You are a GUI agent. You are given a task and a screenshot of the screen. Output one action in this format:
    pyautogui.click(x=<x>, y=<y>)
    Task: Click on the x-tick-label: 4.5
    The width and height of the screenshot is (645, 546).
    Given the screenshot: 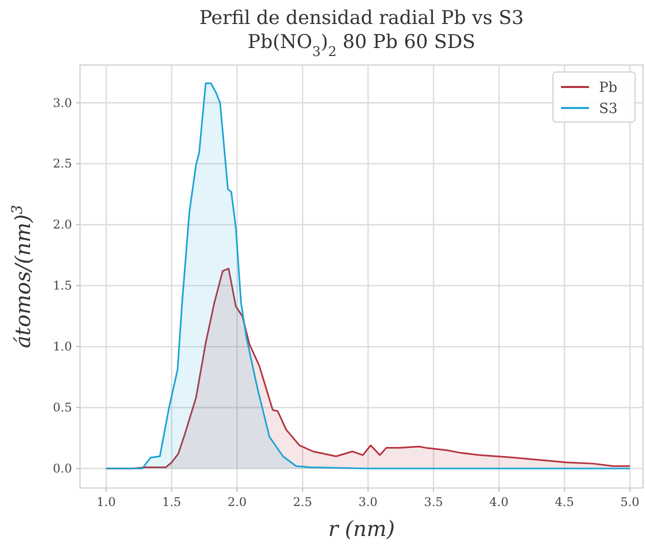 What is the action you would take?
    pyautogui.click(x=564, y=502)
    